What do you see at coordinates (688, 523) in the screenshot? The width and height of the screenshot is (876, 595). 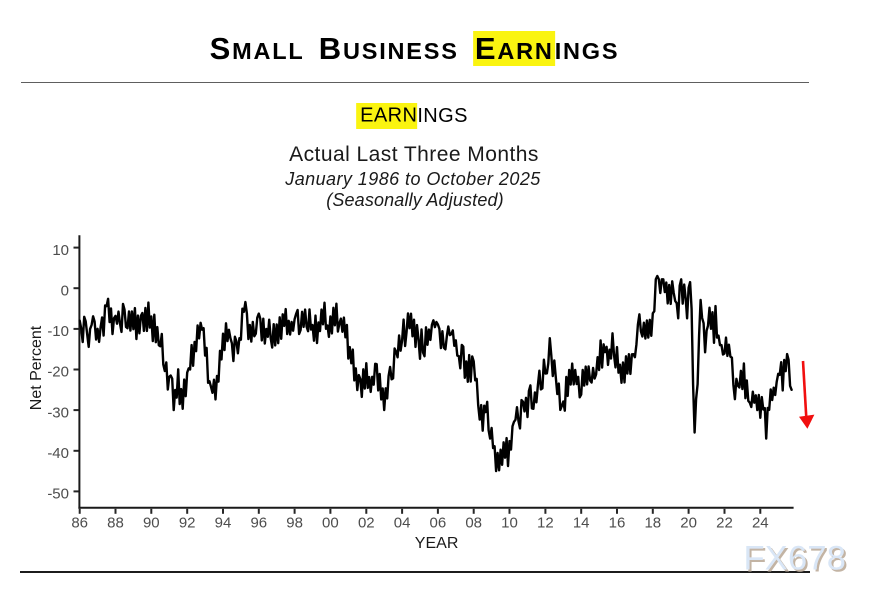 I see `svg-text: 20` at bounding box center [688, 523].